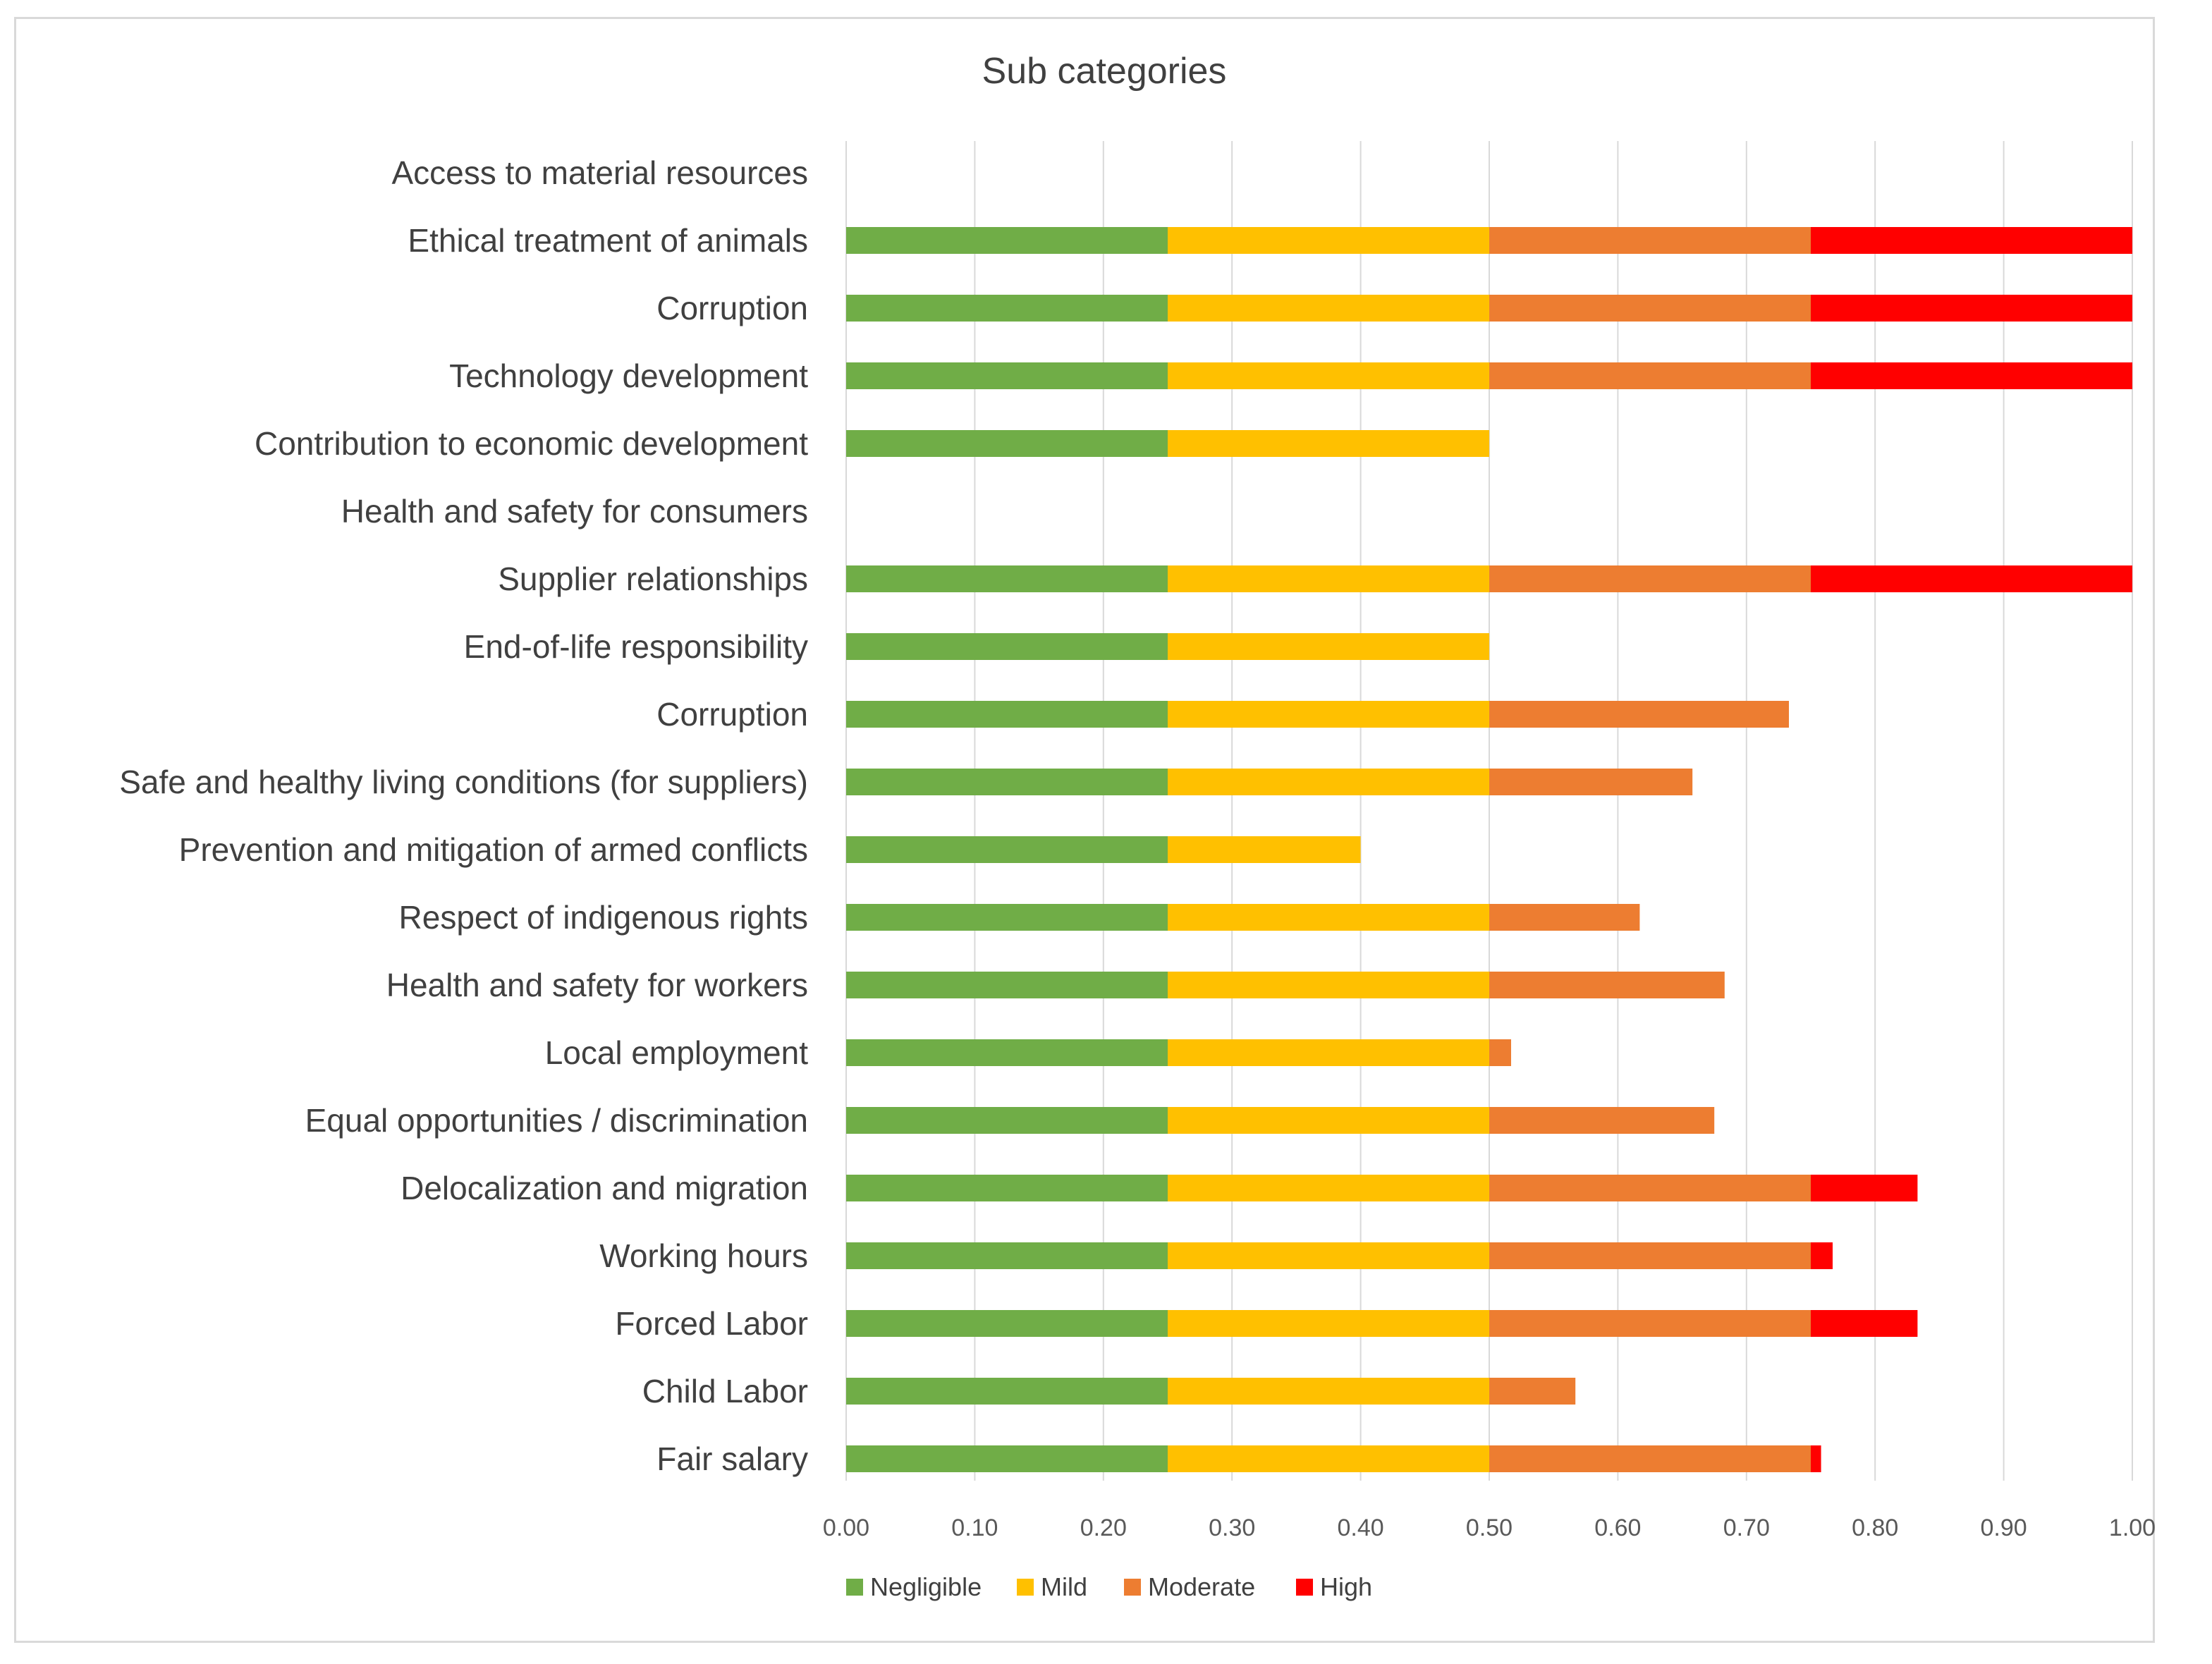  What do you see at coordinates (636, 646) in the screenshot?
I see `category-label: End-of-life responsibility` at bounding box center [636, 646].